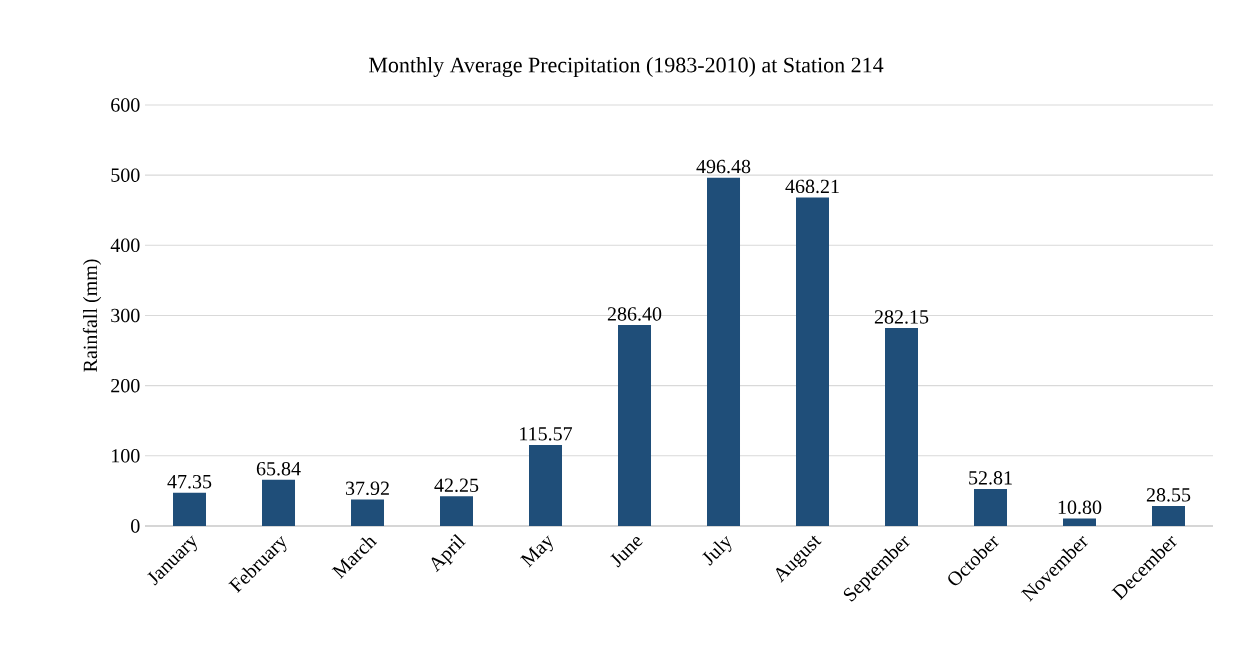 Image resolution: width=1253 pixels, height=652 pixels. Describe the element at coordinates (125, 175) in the screenshot. I see `y-tick-label: 500` at that location.